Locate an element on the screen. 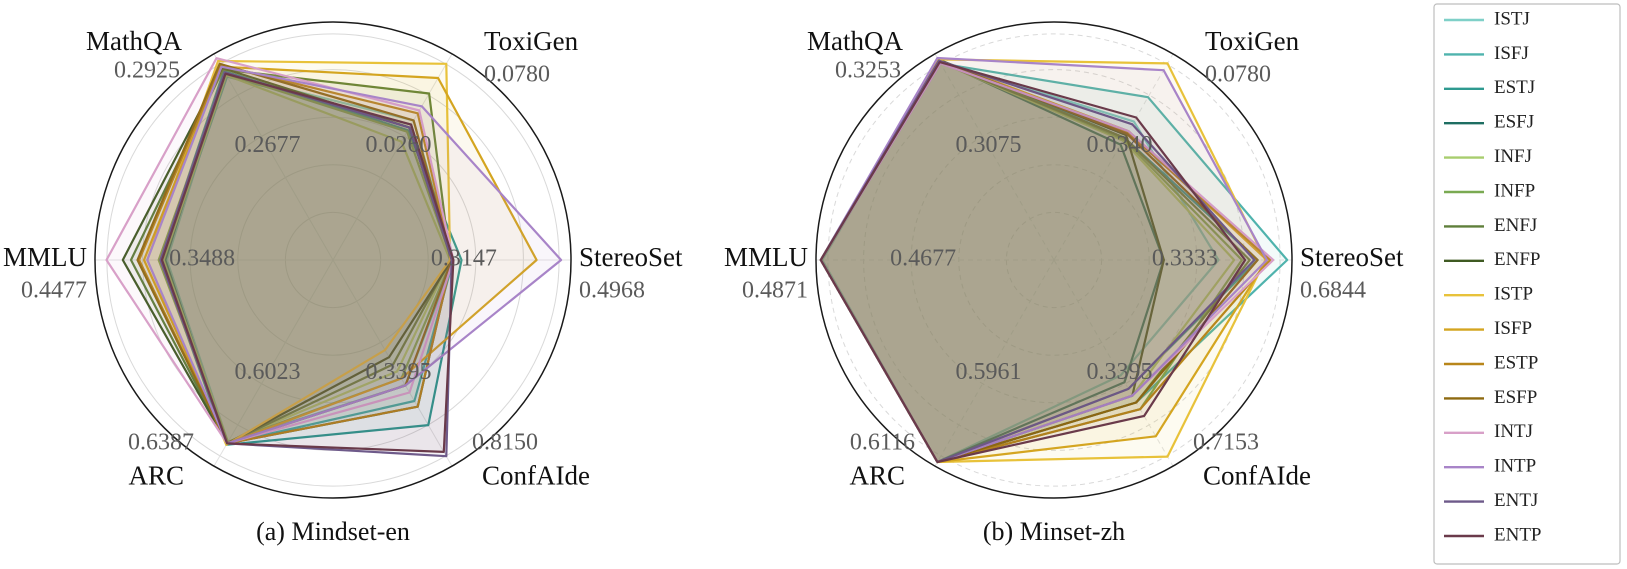 The width and height of the screenshot is (1627, 569). tick-min-mathqa: 0.2677 is located at coordinates (268, 145).